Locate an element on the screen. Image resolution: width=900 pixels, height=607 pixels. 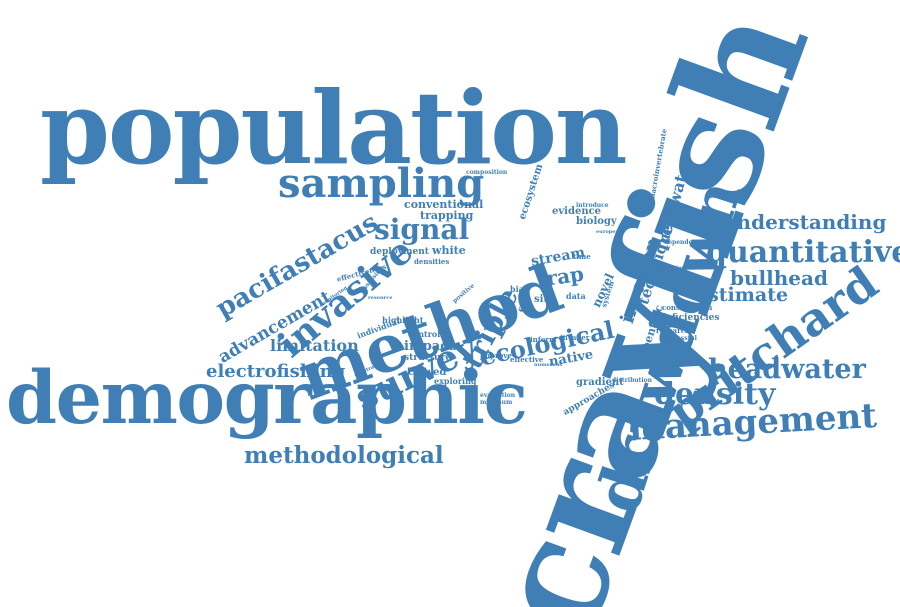
word-estimate: estimate is located at coordinates (742, 295).